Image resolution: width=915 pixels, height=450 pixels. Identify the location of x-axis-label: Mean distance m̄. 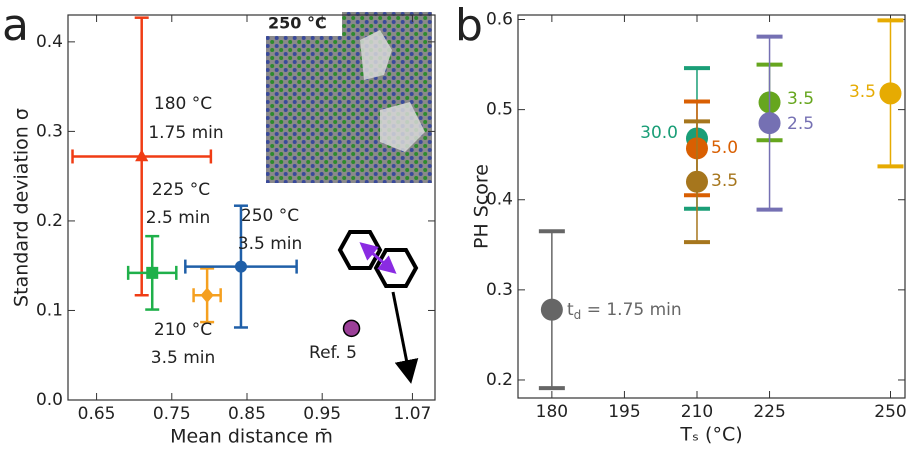
(251, 437).